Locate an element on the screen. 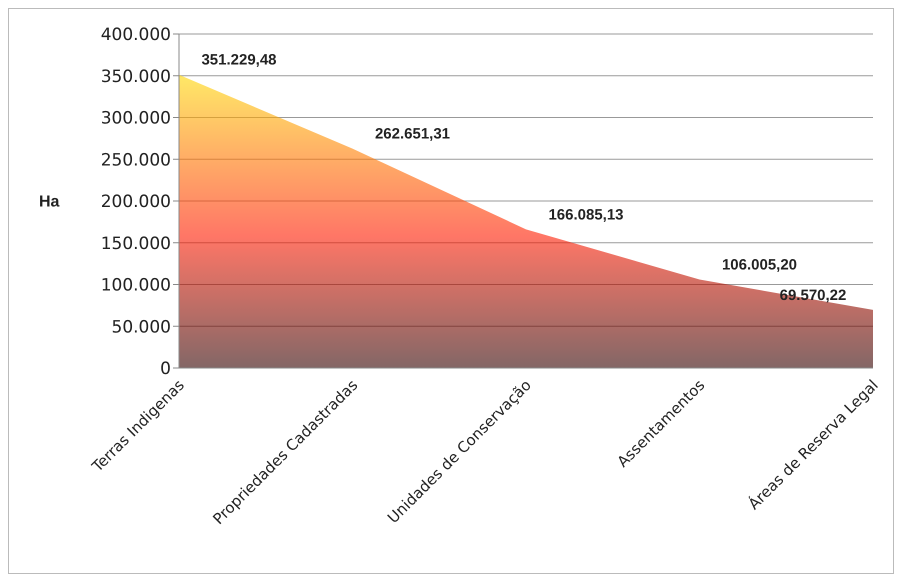 This screenshot has width=902, height=582. y-tick-label: 300.000 is located at coordinates (135, 118).